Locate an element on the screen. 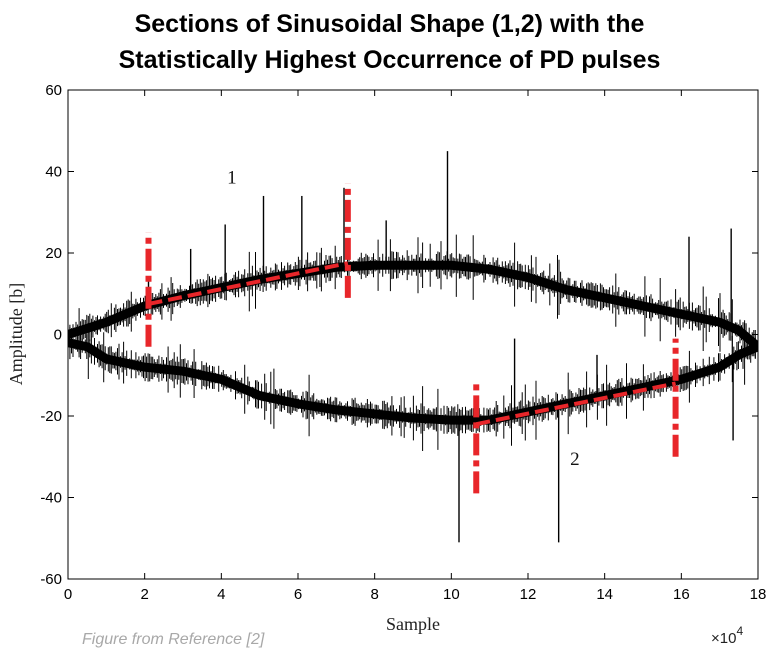 The width and height of the screenshot is (779, 658). y-tick-label: 60 is located at coordinates (53, 90).